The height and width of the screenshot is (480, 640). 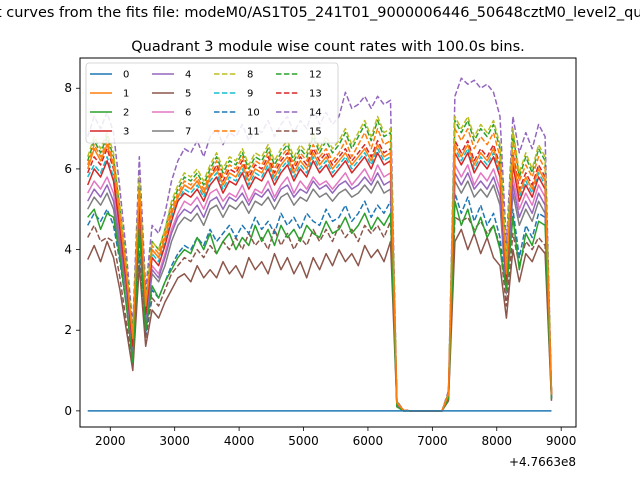 What do you see at coordinates (315, 132) in the screenshot?
I see `legend-label-15: 15` at bounding box center [315, 132].